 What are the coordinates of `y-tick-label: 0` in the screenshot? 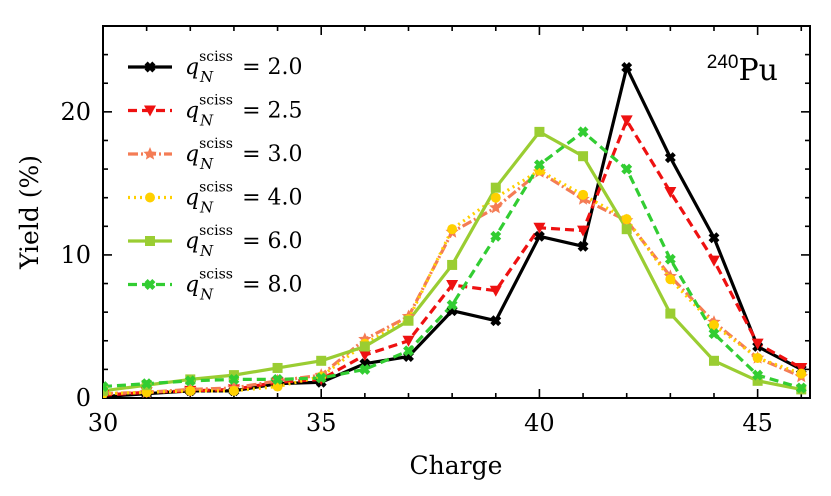 It's located at (83, 398).